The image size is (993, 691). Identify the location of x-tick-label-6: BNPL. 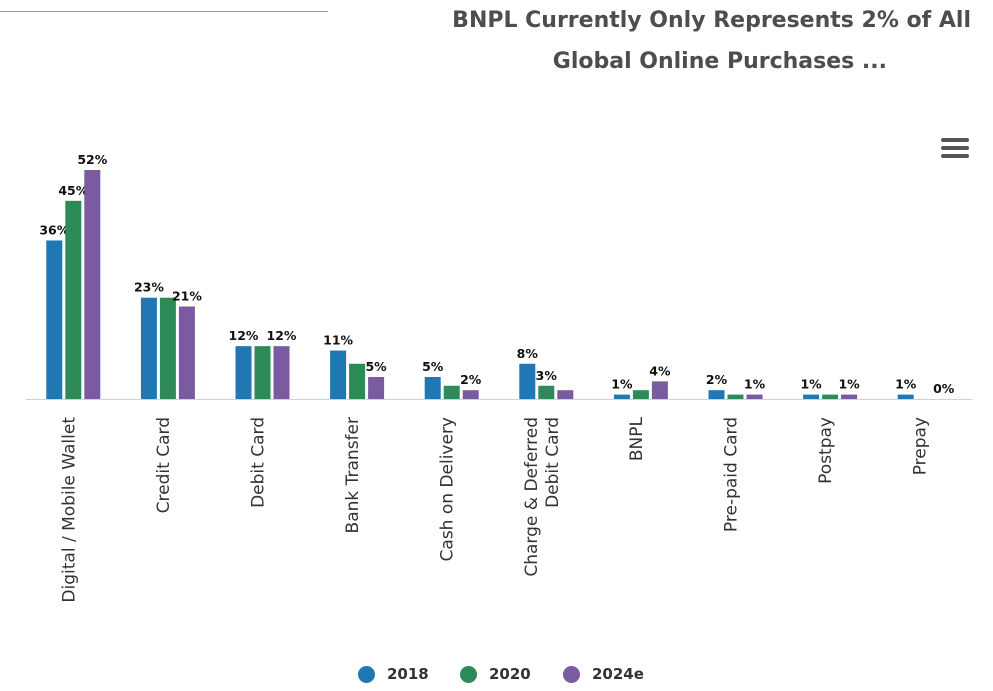
(637, 438).